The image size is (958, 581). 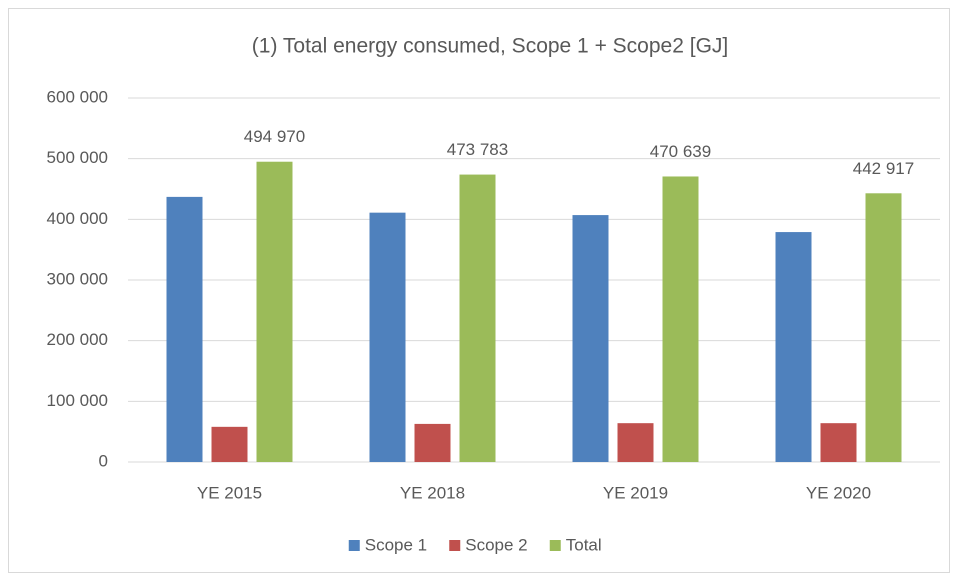 What do you see at coordinates (496, 544) in the screenshot?
I see `legend-label: Scope 2` at bounding box center [496, 544].